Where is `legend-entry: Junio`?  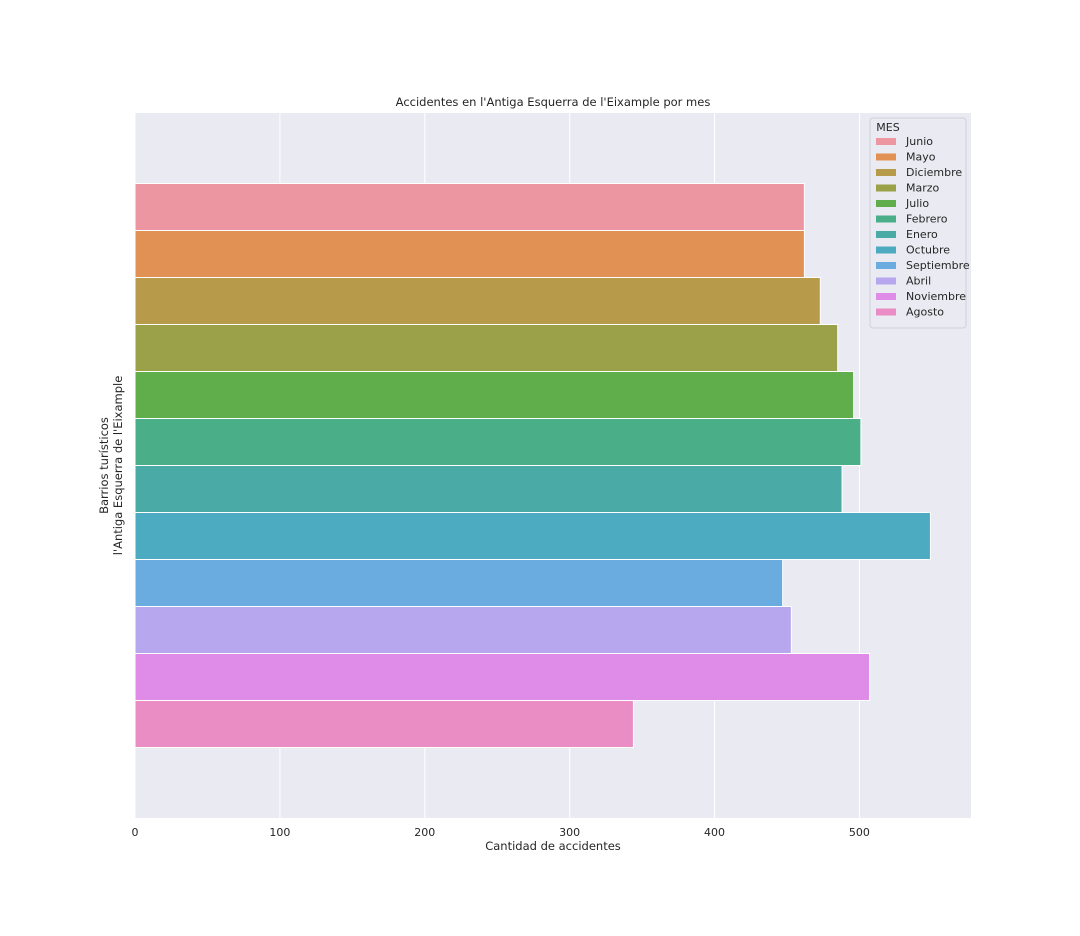 legend-entry: Junio is located at coordinates (919, 141).